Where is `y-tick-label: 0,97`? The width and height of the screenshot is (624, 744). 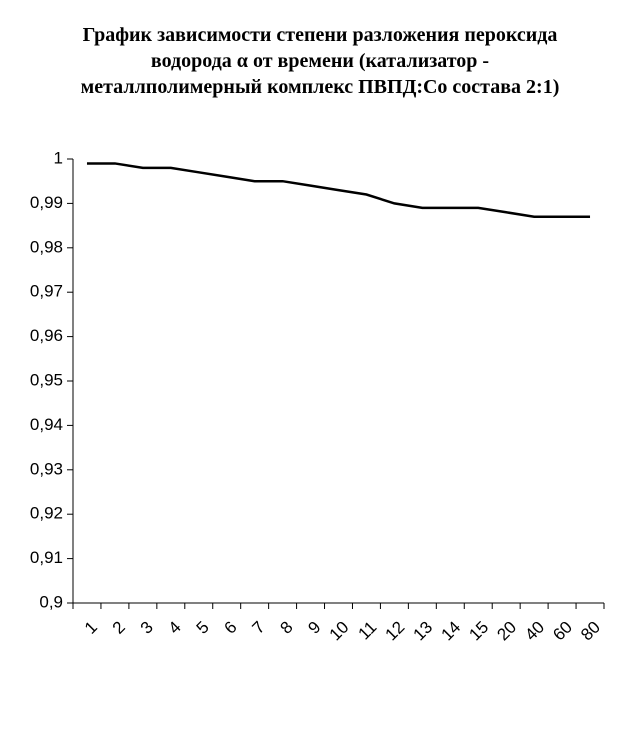 y-tick-label: 0,97 is located at coordinates (46, 291).